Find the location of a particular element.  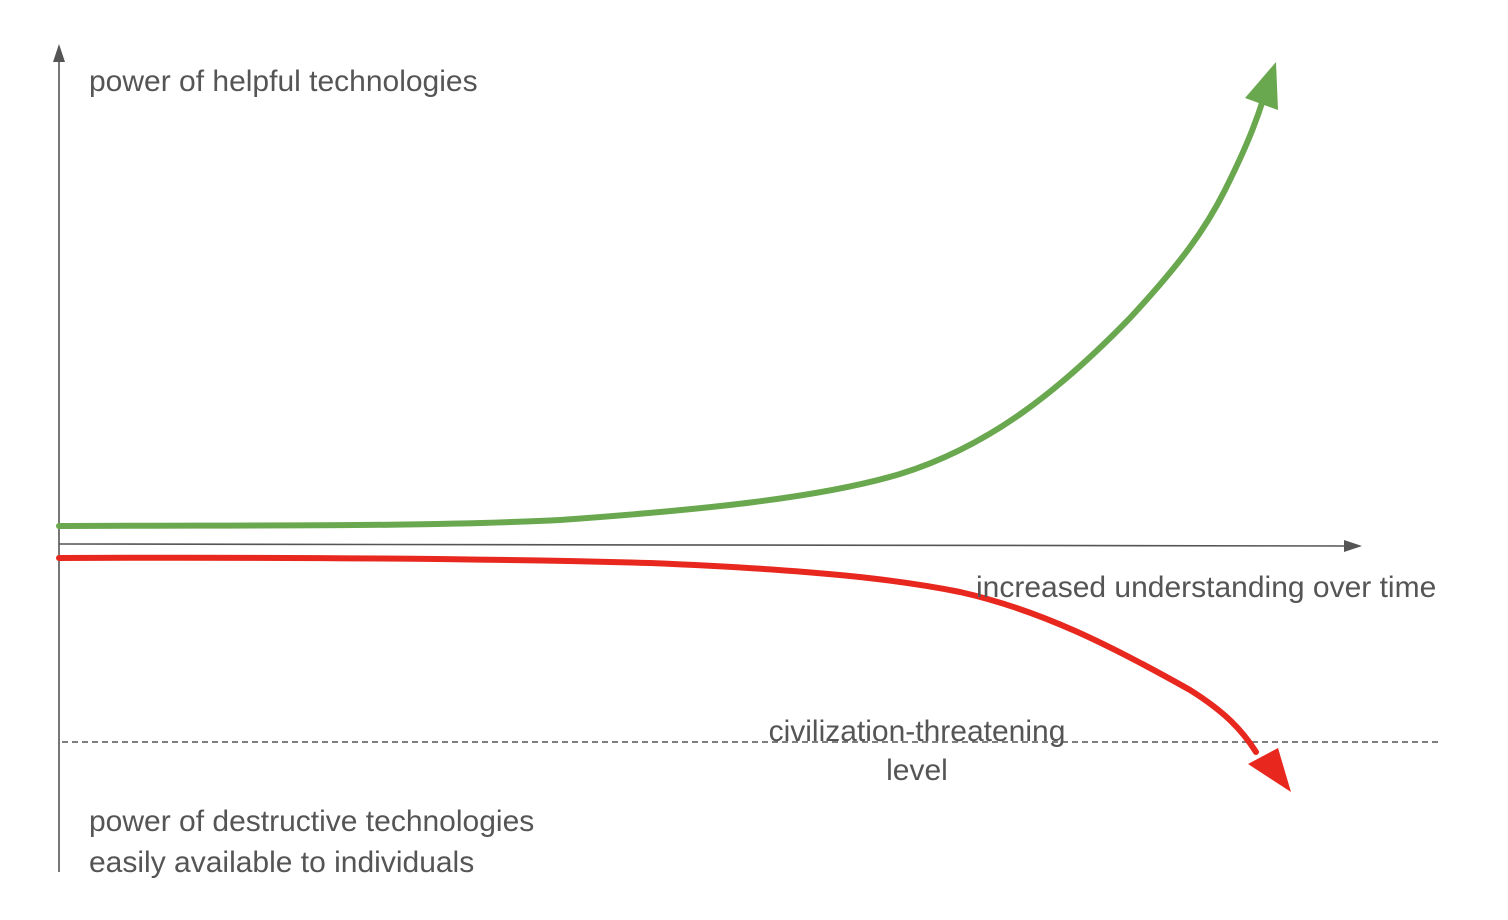

y-axis-bottom-label-line2: easily available to individuals is located at coordinates (281, 862).